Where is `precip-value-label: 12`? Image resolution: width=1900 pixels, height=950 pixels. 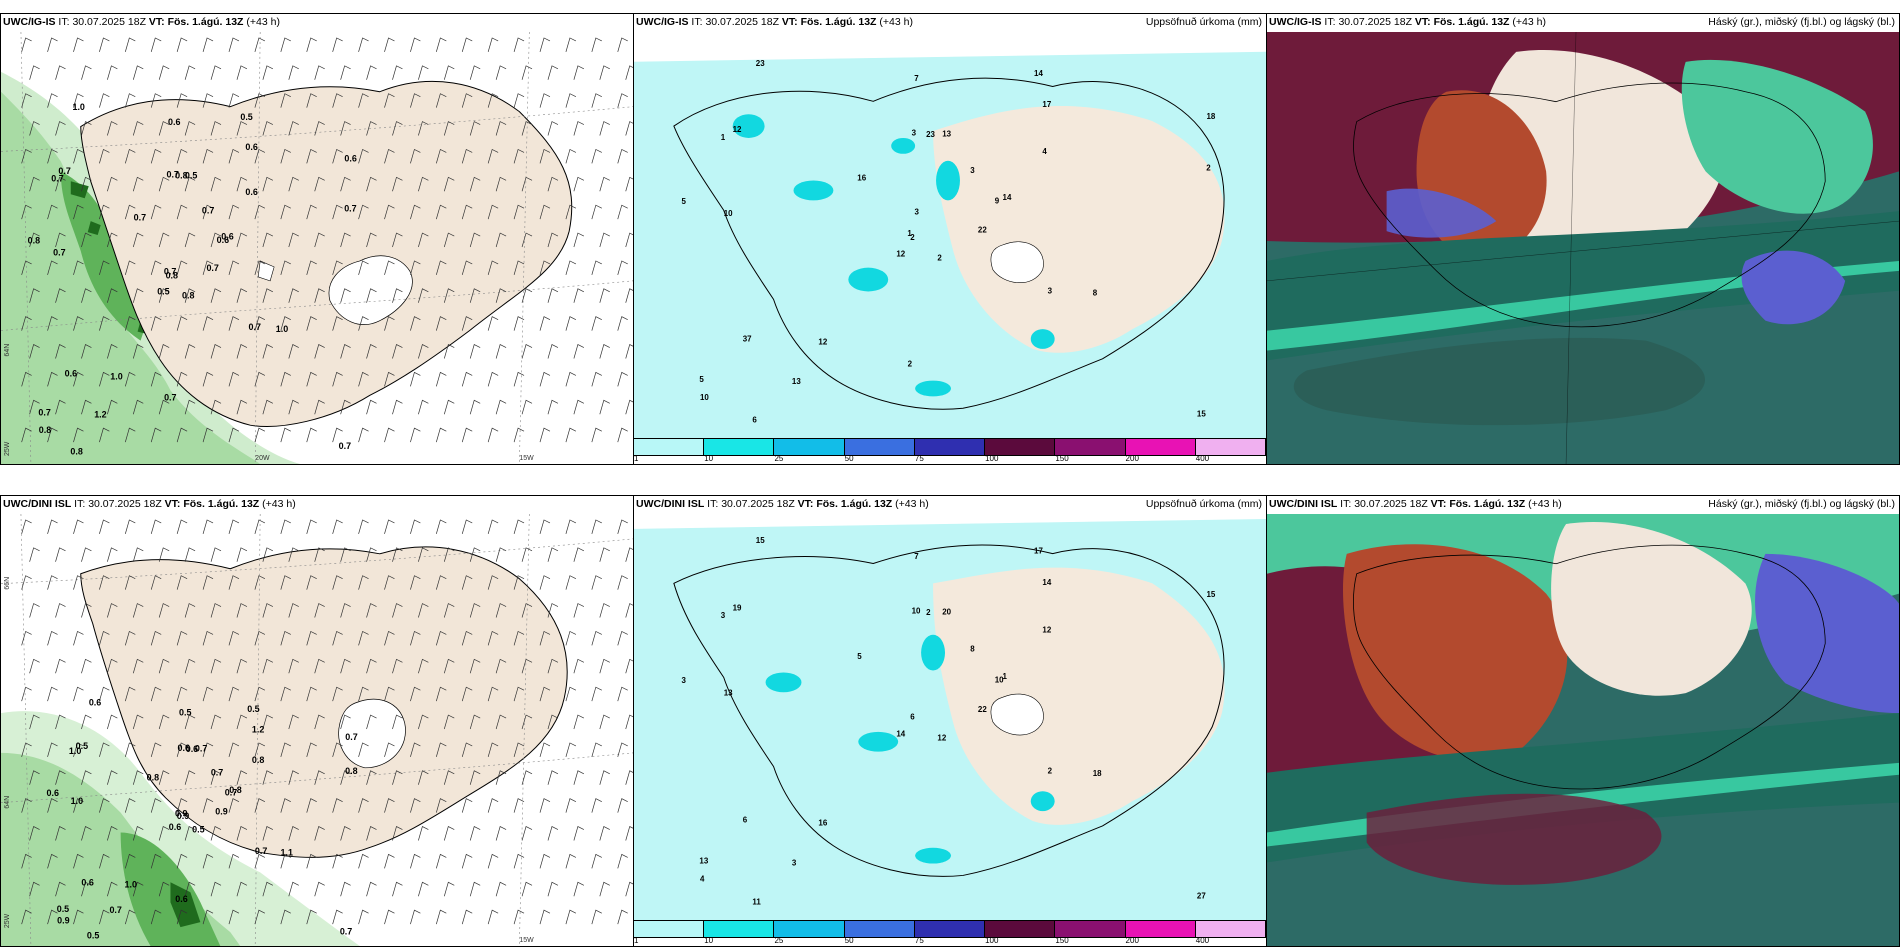
precip-value-label: 12 is located at coordinates (822, 342).